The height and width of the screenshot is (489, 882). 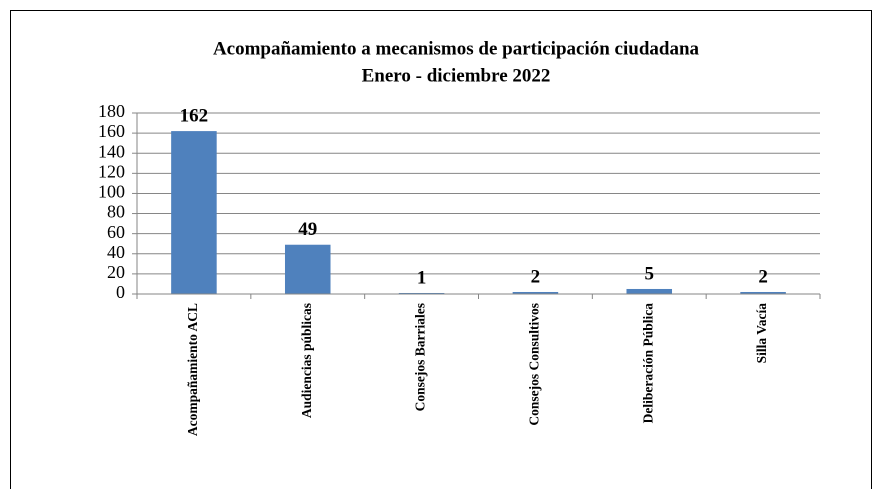 What do you see at coordinates (111, 171) in the screenshot?
I see `y-tick-label: 120` at bounding box center [111, 171].